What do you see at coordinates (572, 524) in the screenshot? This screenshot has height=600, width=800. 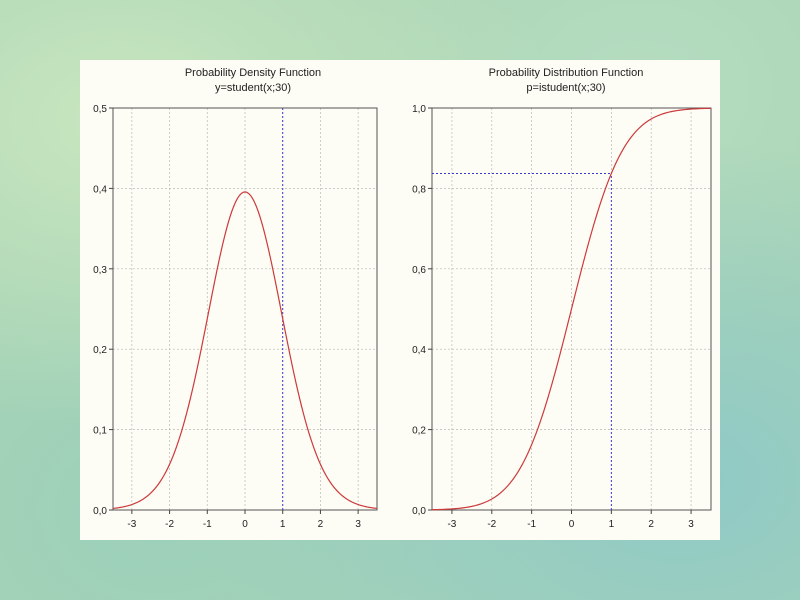 I see `chart1-xtick-label-3: 0` at bounding box center [572, 524].